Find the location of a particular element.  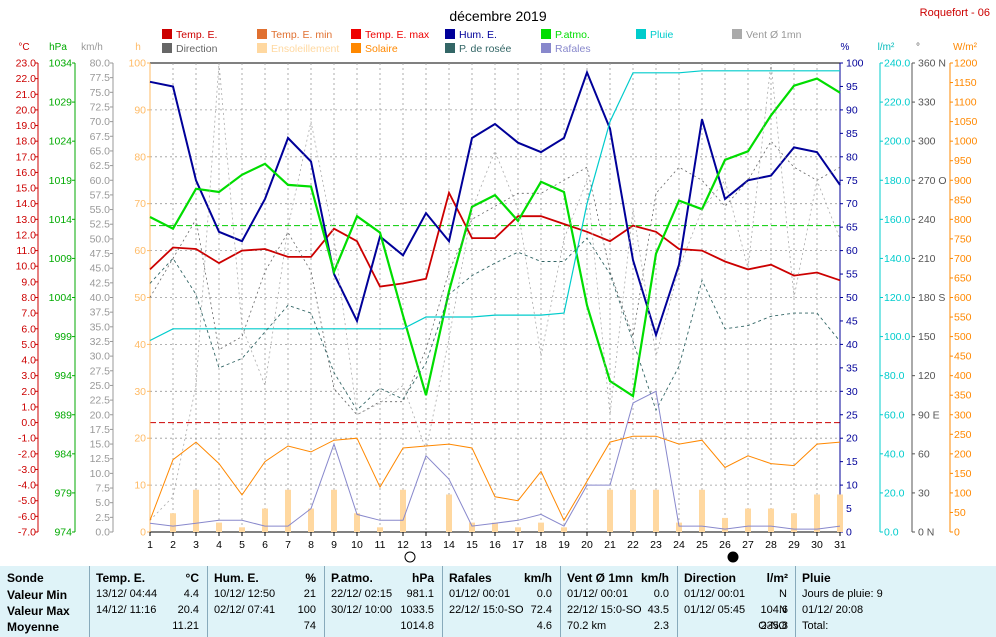

stats-row-label: Valeur Min is located at coordinates (37, 595).